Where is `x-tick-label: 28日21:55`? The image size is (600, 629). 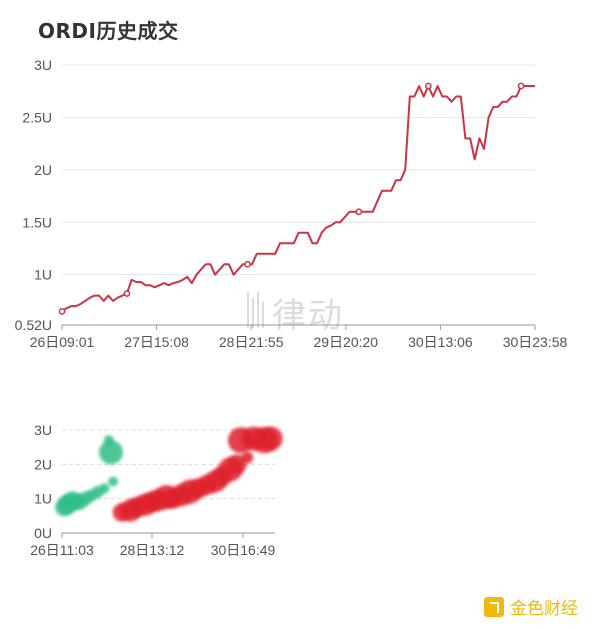
x-tick-label: 28日21:55 is located at coordinates (251, 342).